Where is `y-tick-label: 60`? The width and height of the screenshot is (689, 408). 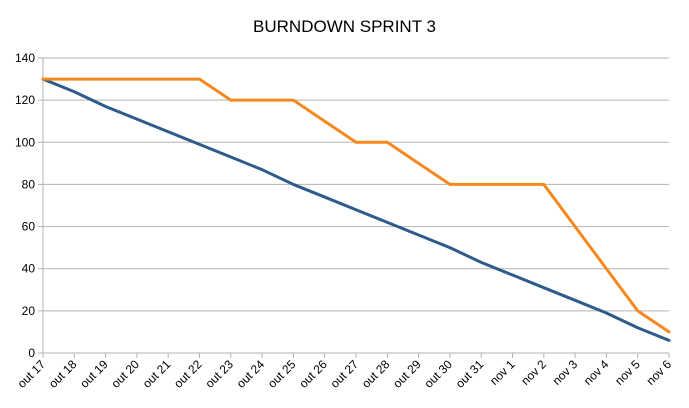 y-tick-label: 60 is located at coordinates (29, 227).